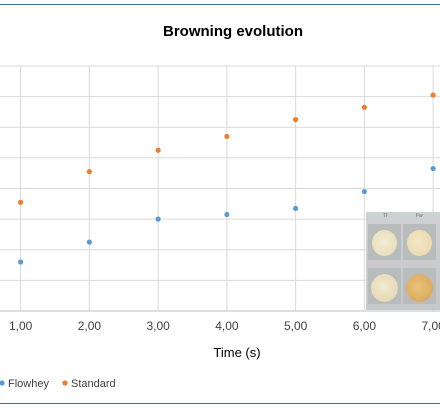  Describe the element at coordinates (58, 384) in the screenshot. I see `legend: Flowhey Standard` at that location.